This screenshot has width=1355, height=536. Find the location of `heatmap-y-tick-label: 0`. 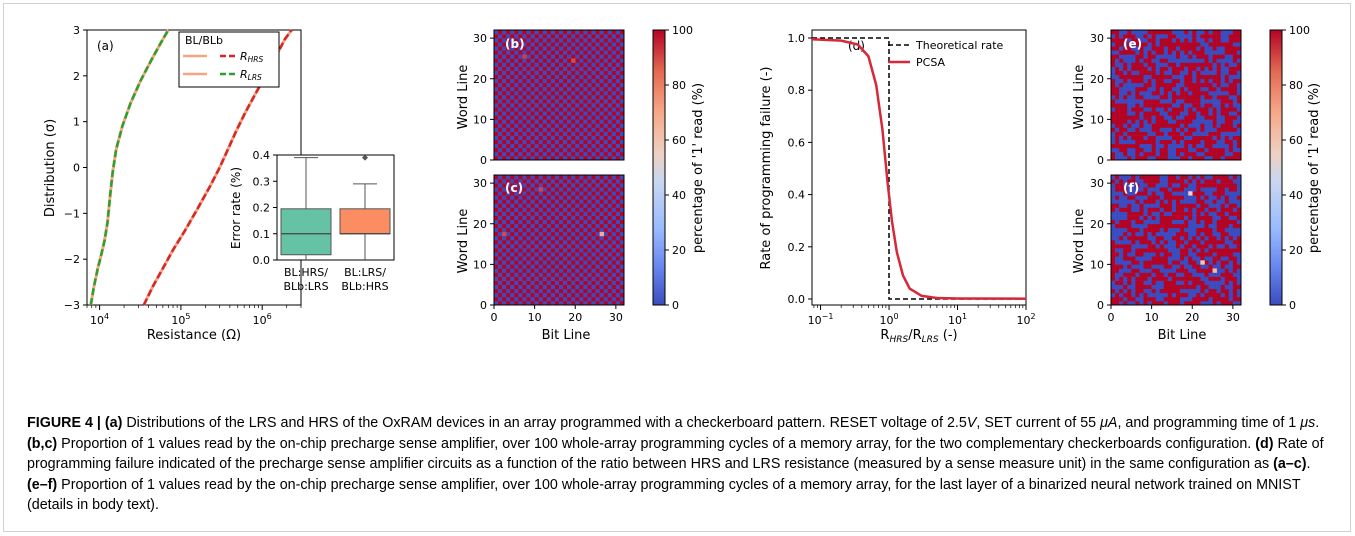

heatmap-y-tick-label: 0 is located at coordinates (483, 160).